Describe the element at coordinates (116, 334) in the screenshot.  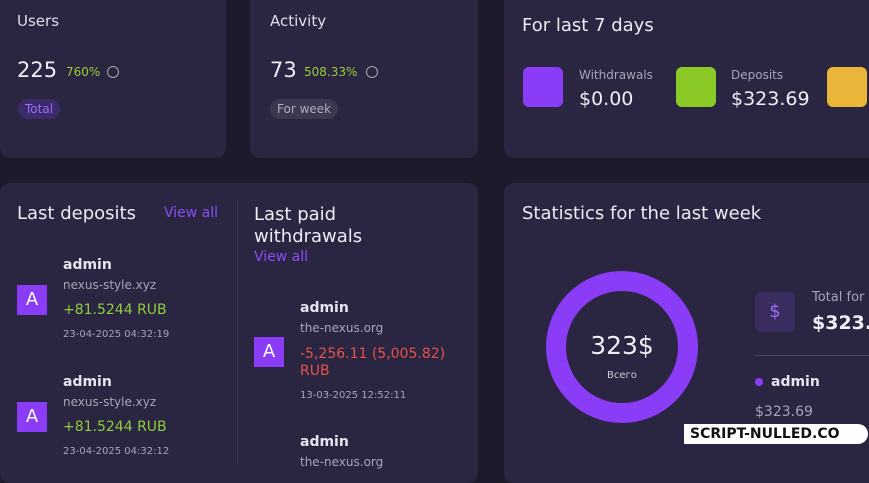
I see `date: 23-04-2025 04:32:19` at that location.